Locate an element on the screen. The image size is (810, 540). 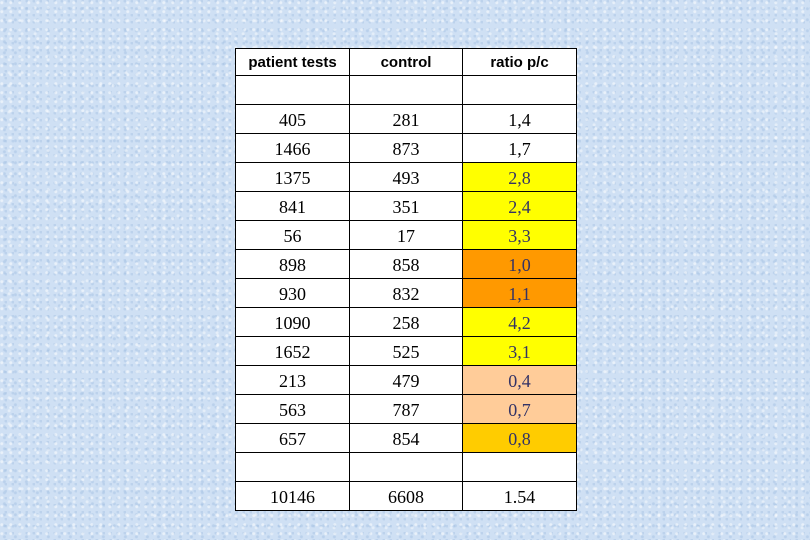
totals-row: 10146 6608 1.54 is located at coordinates (406, 496).